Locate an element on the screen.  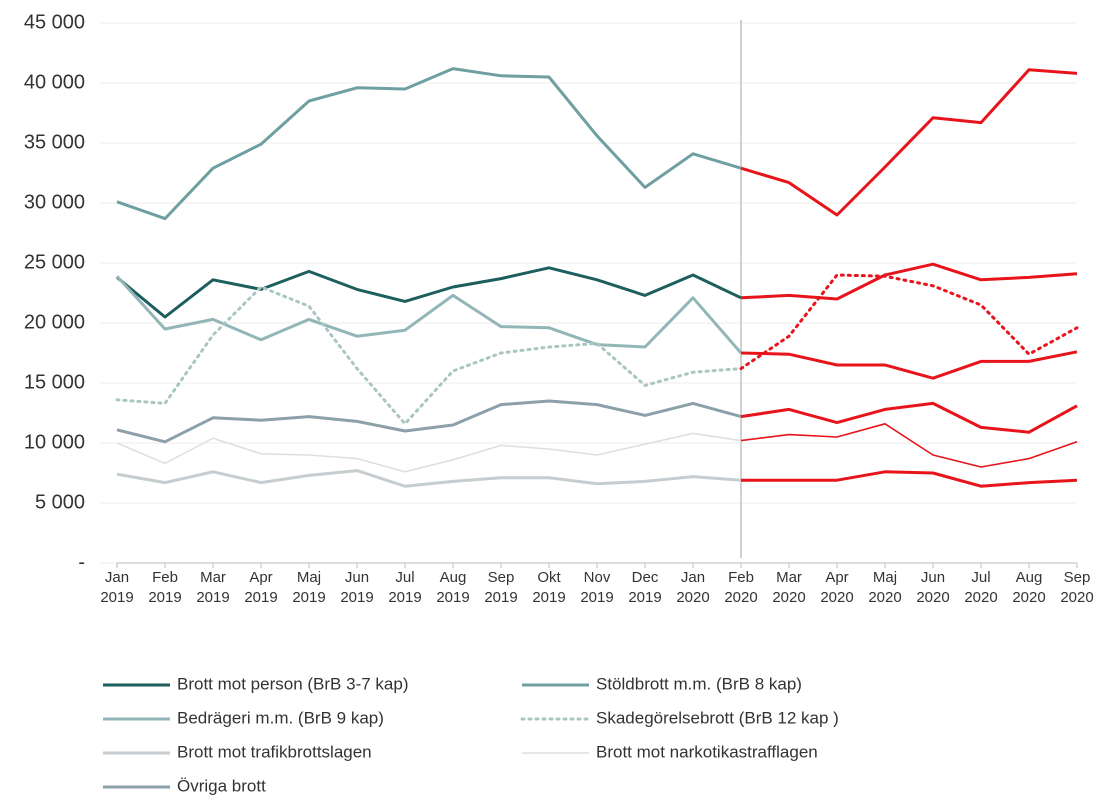
x-tick-label-box: Aug 2019 is located at coordinates (453, 587).